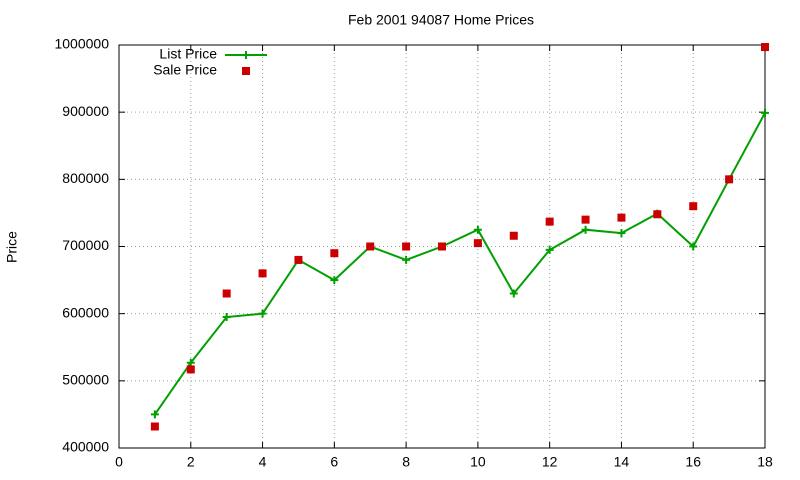 The height and width of the screenshot is (480, 800). Describe the element at coordinates (81, 44) in the screenshot. I see `y-tick-label: 1000000` at that location.